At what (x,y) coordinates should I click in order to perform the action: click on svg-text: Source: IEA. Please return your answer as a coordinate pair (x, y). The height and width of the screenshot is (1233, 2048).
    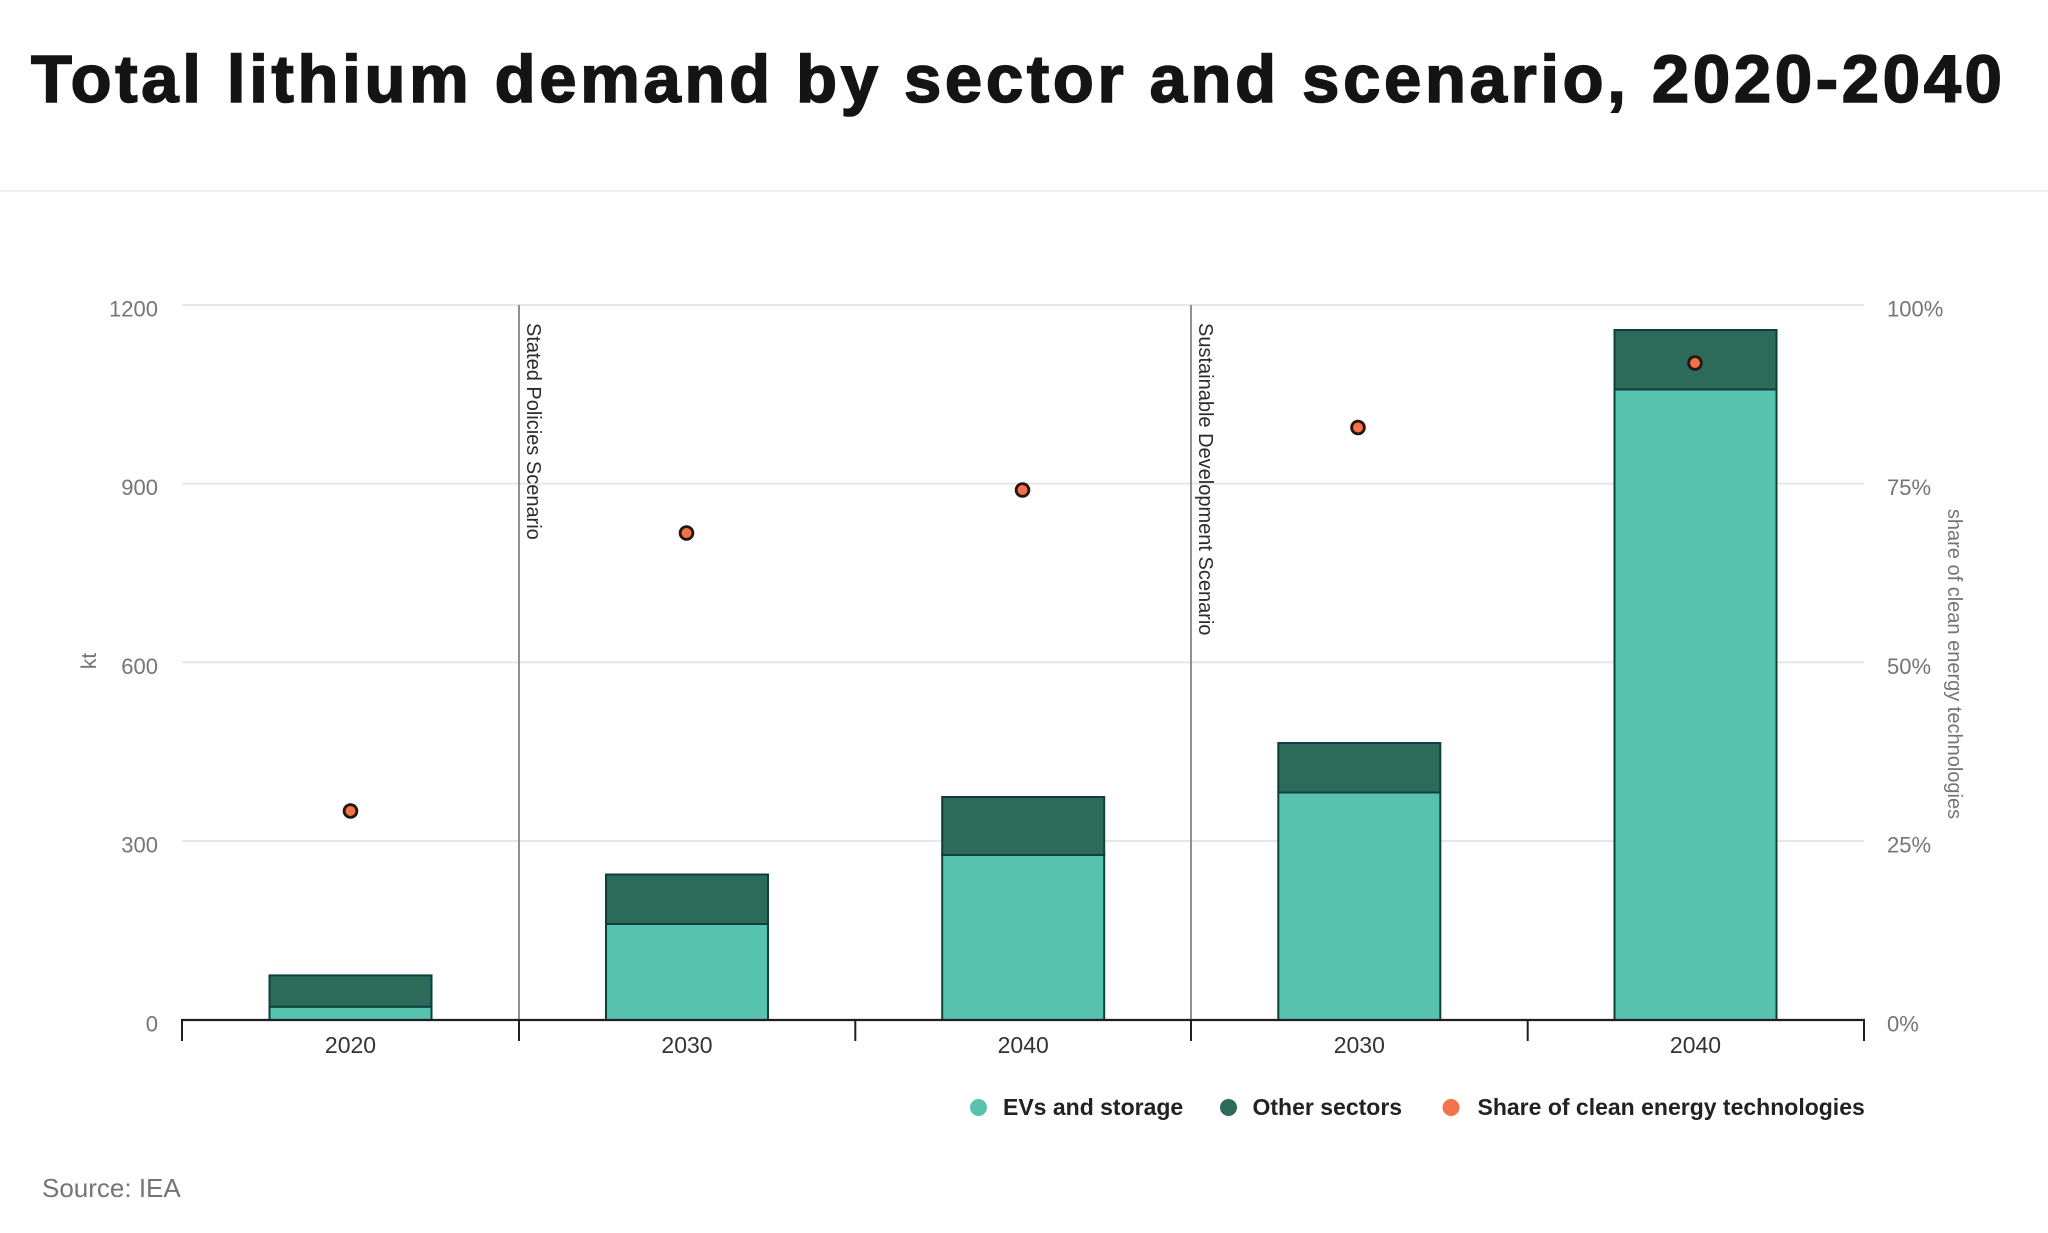
    Looking at the image, I should click on (111, 1188).